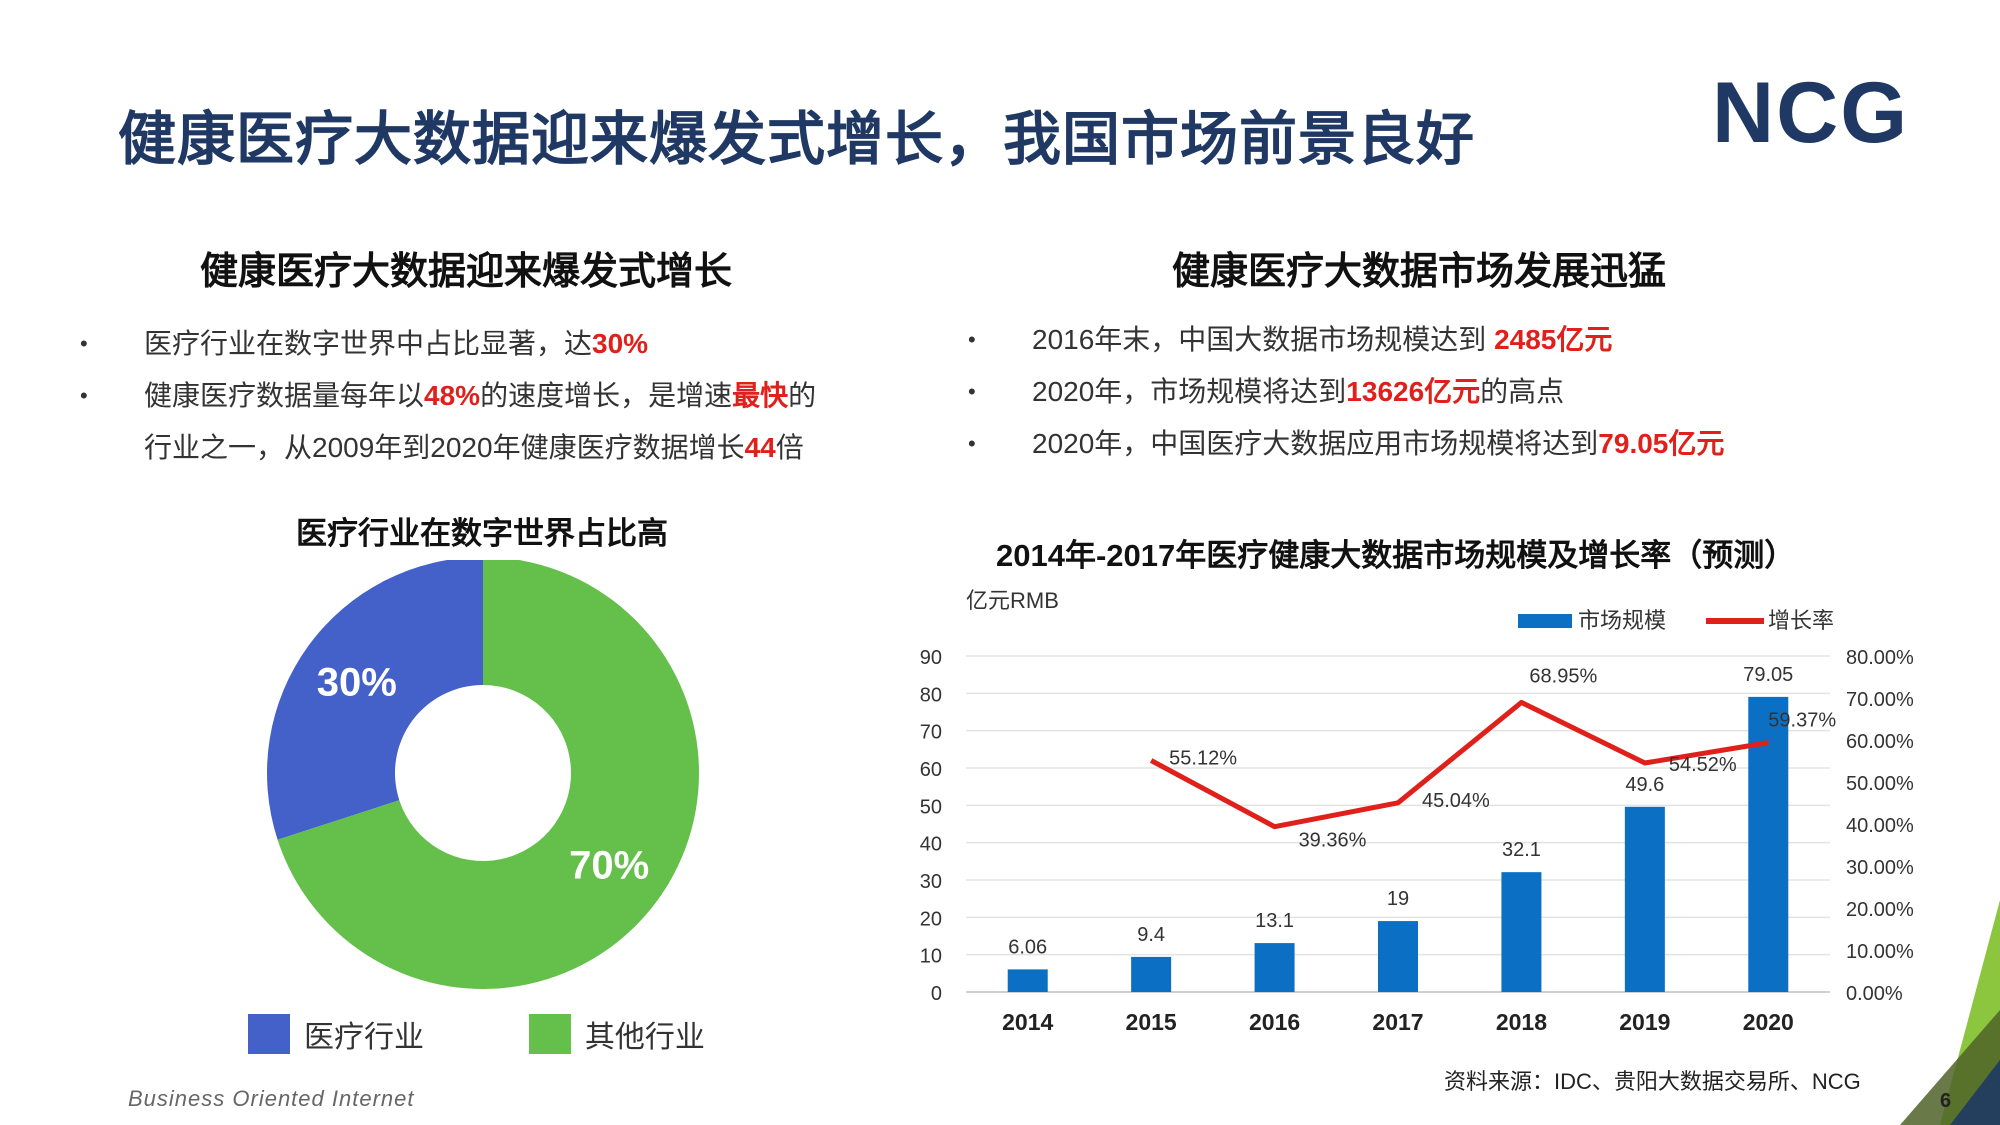 The width and height of the screenshot is (2000, 1125). What do you see at coordinates (1274, 921) in the screenshot?
I see `bar-value-label: 13.1` at bounding box center [1274, 921].